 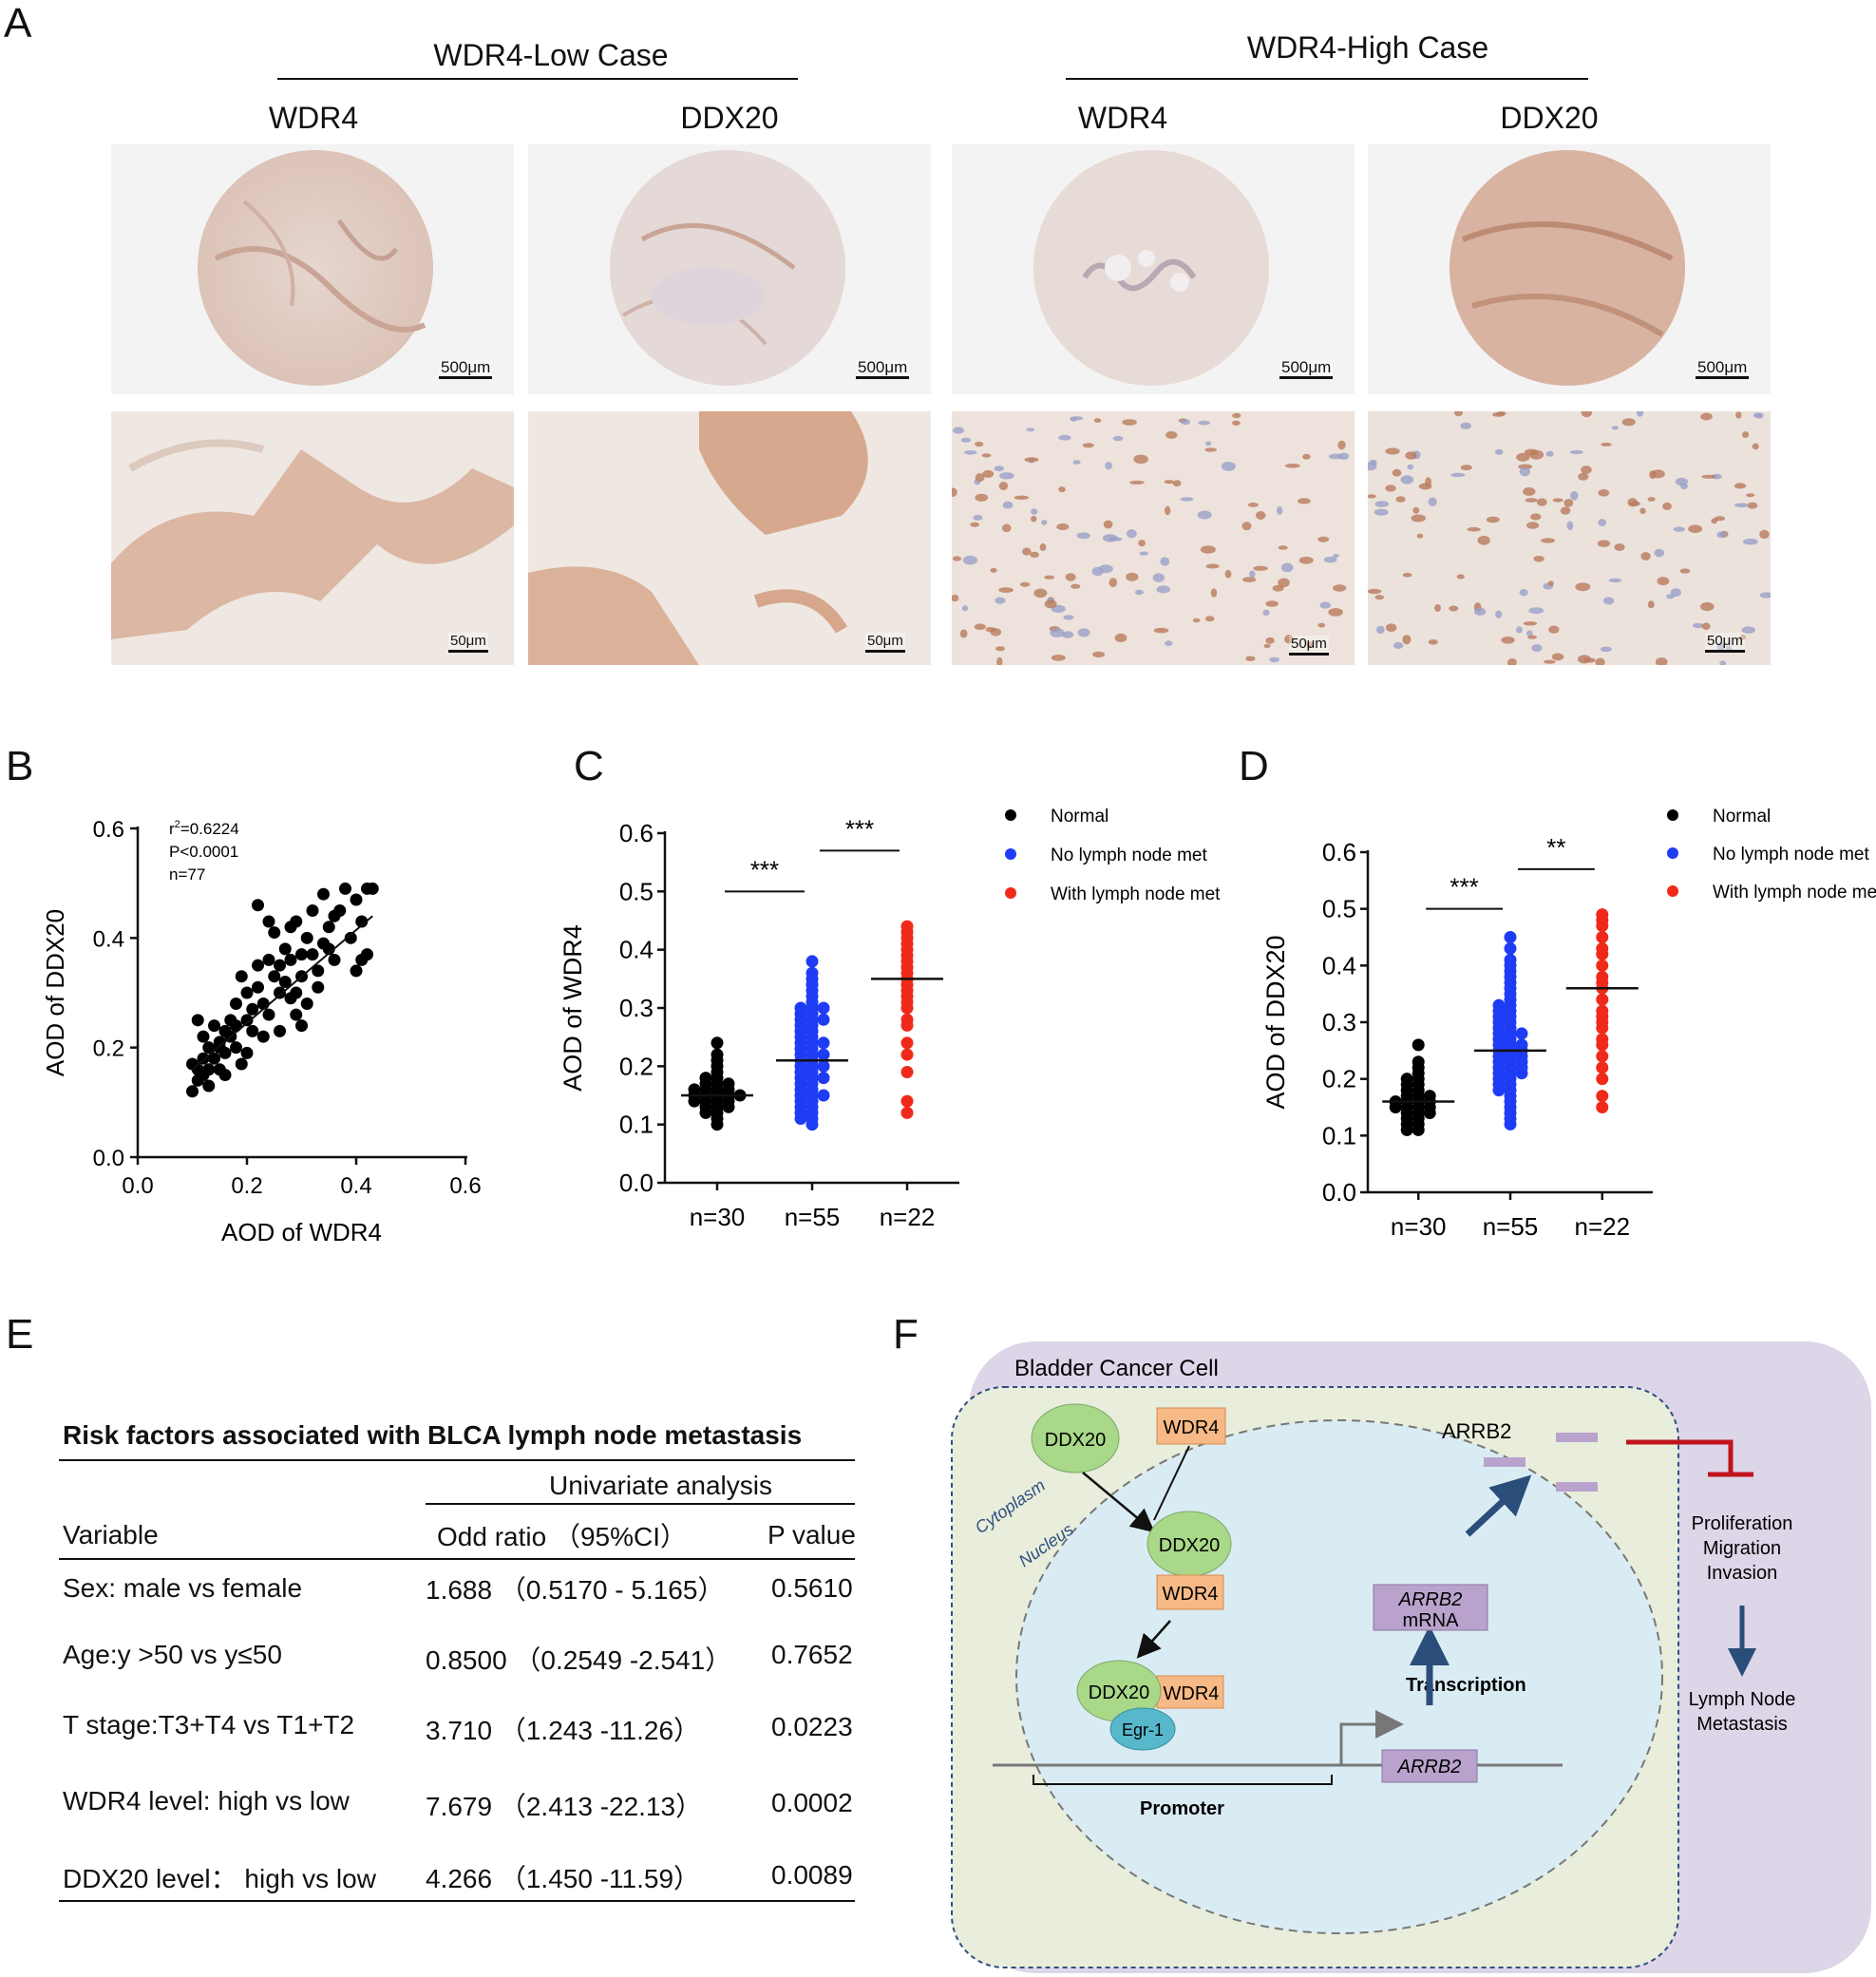 I want to click on y-tick-label: 0.2, so click(x=637, y=1066).